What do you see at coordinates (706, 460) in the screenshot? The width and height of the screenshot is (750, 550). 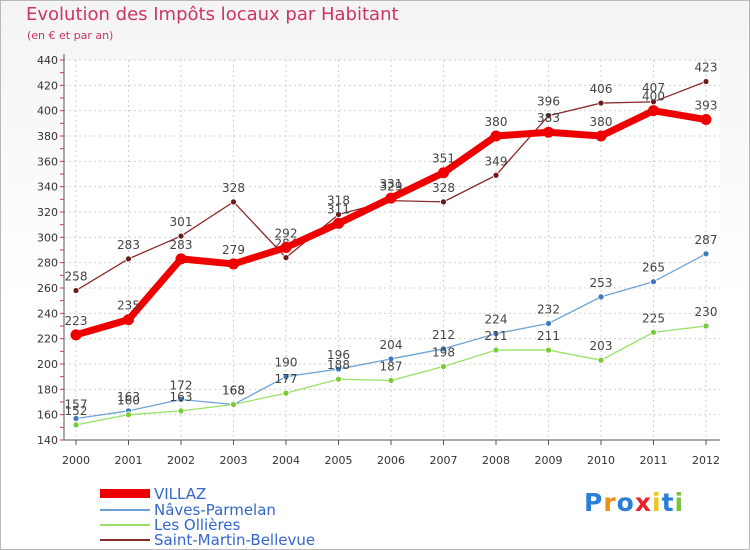 I see `x-tick-label: 2012` at bounding box center [706, 460].